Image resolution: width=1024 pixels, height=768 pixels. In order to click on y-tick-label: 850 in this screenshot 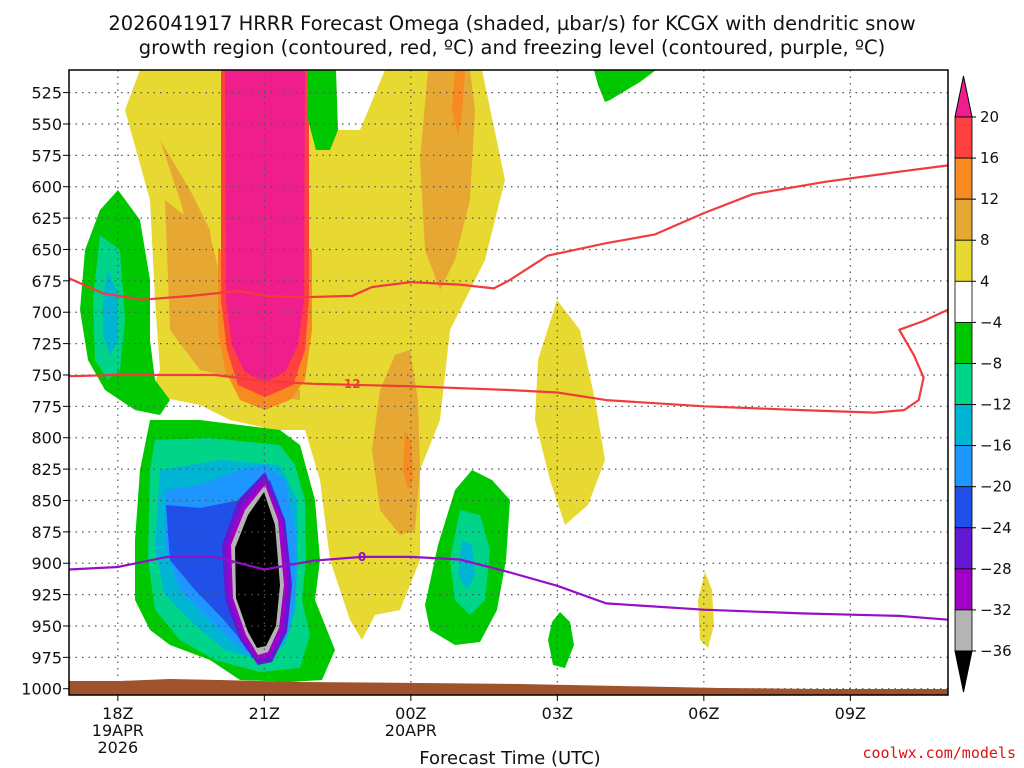, I will do `click(46, 500)`.